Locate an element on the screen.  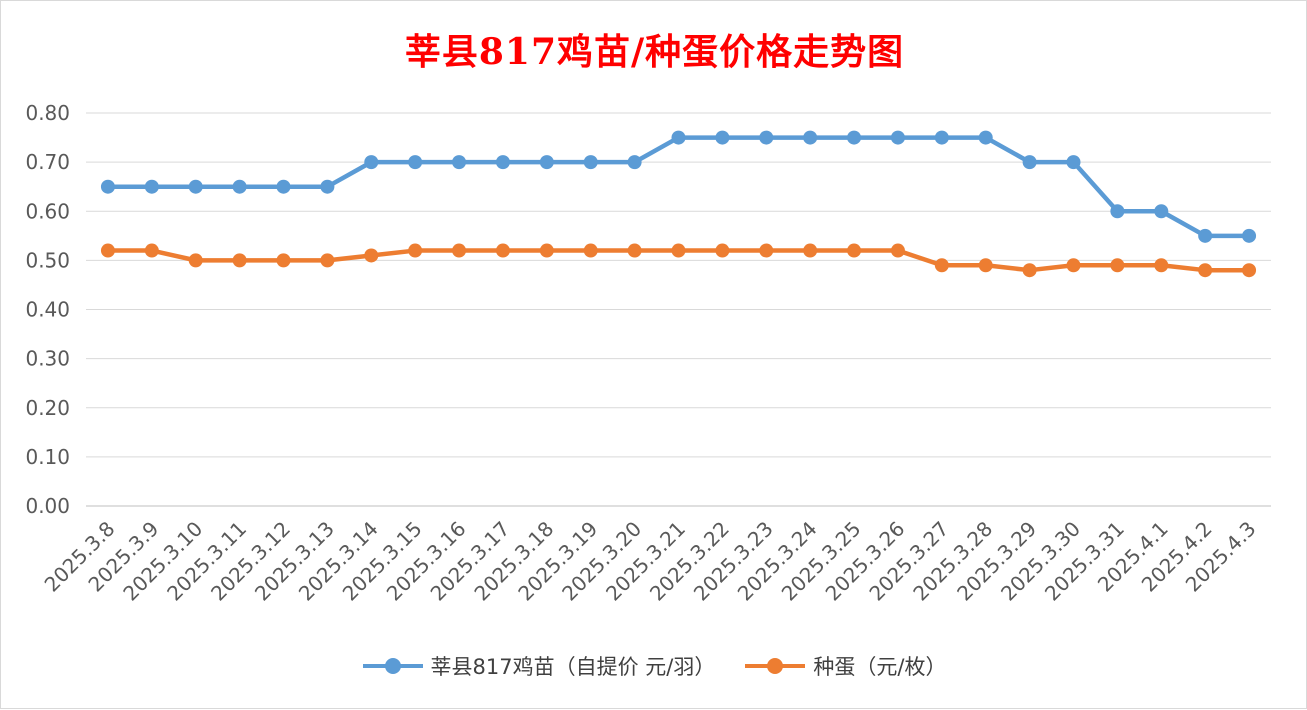
y-tick-label: 0.00 is located at coordinates (47, 506).